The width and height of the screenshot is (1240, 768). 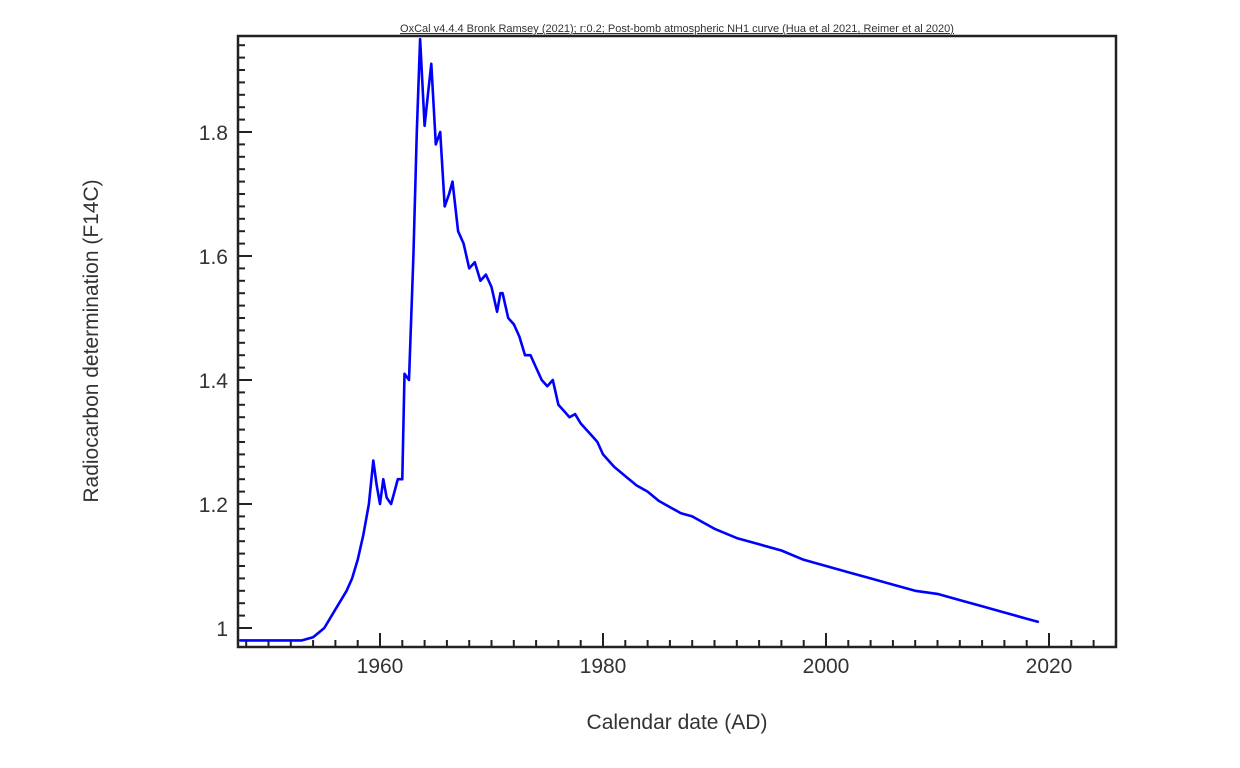 I want to click on y-tick-label: 1.4, so click(x=214, y=381).